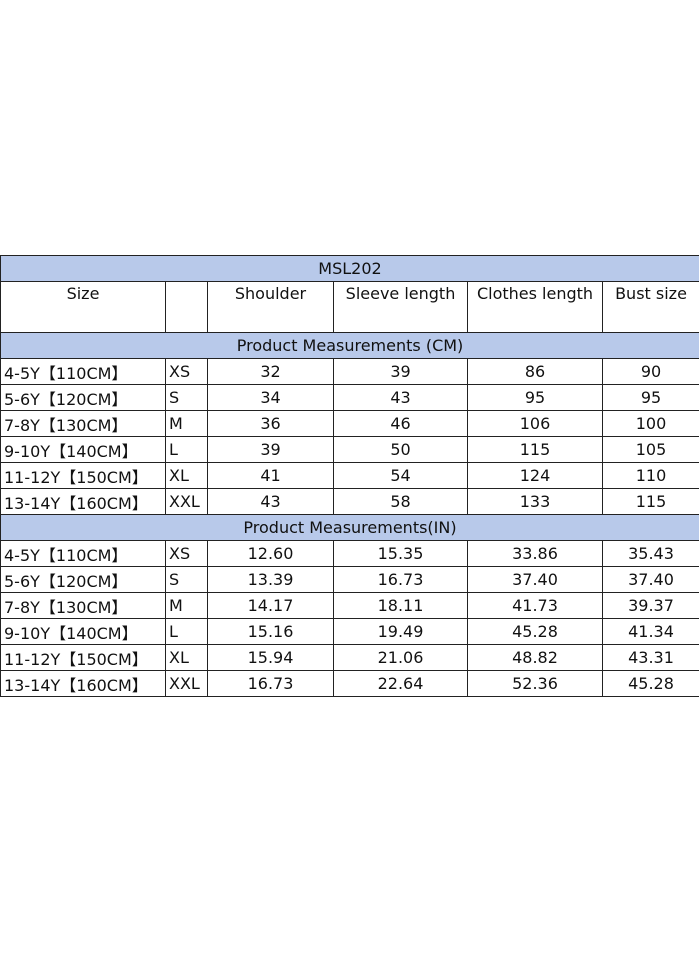  Describe the element at coordinates (535, 371) in the screenshot. I see `value-cell: 86` at that location.